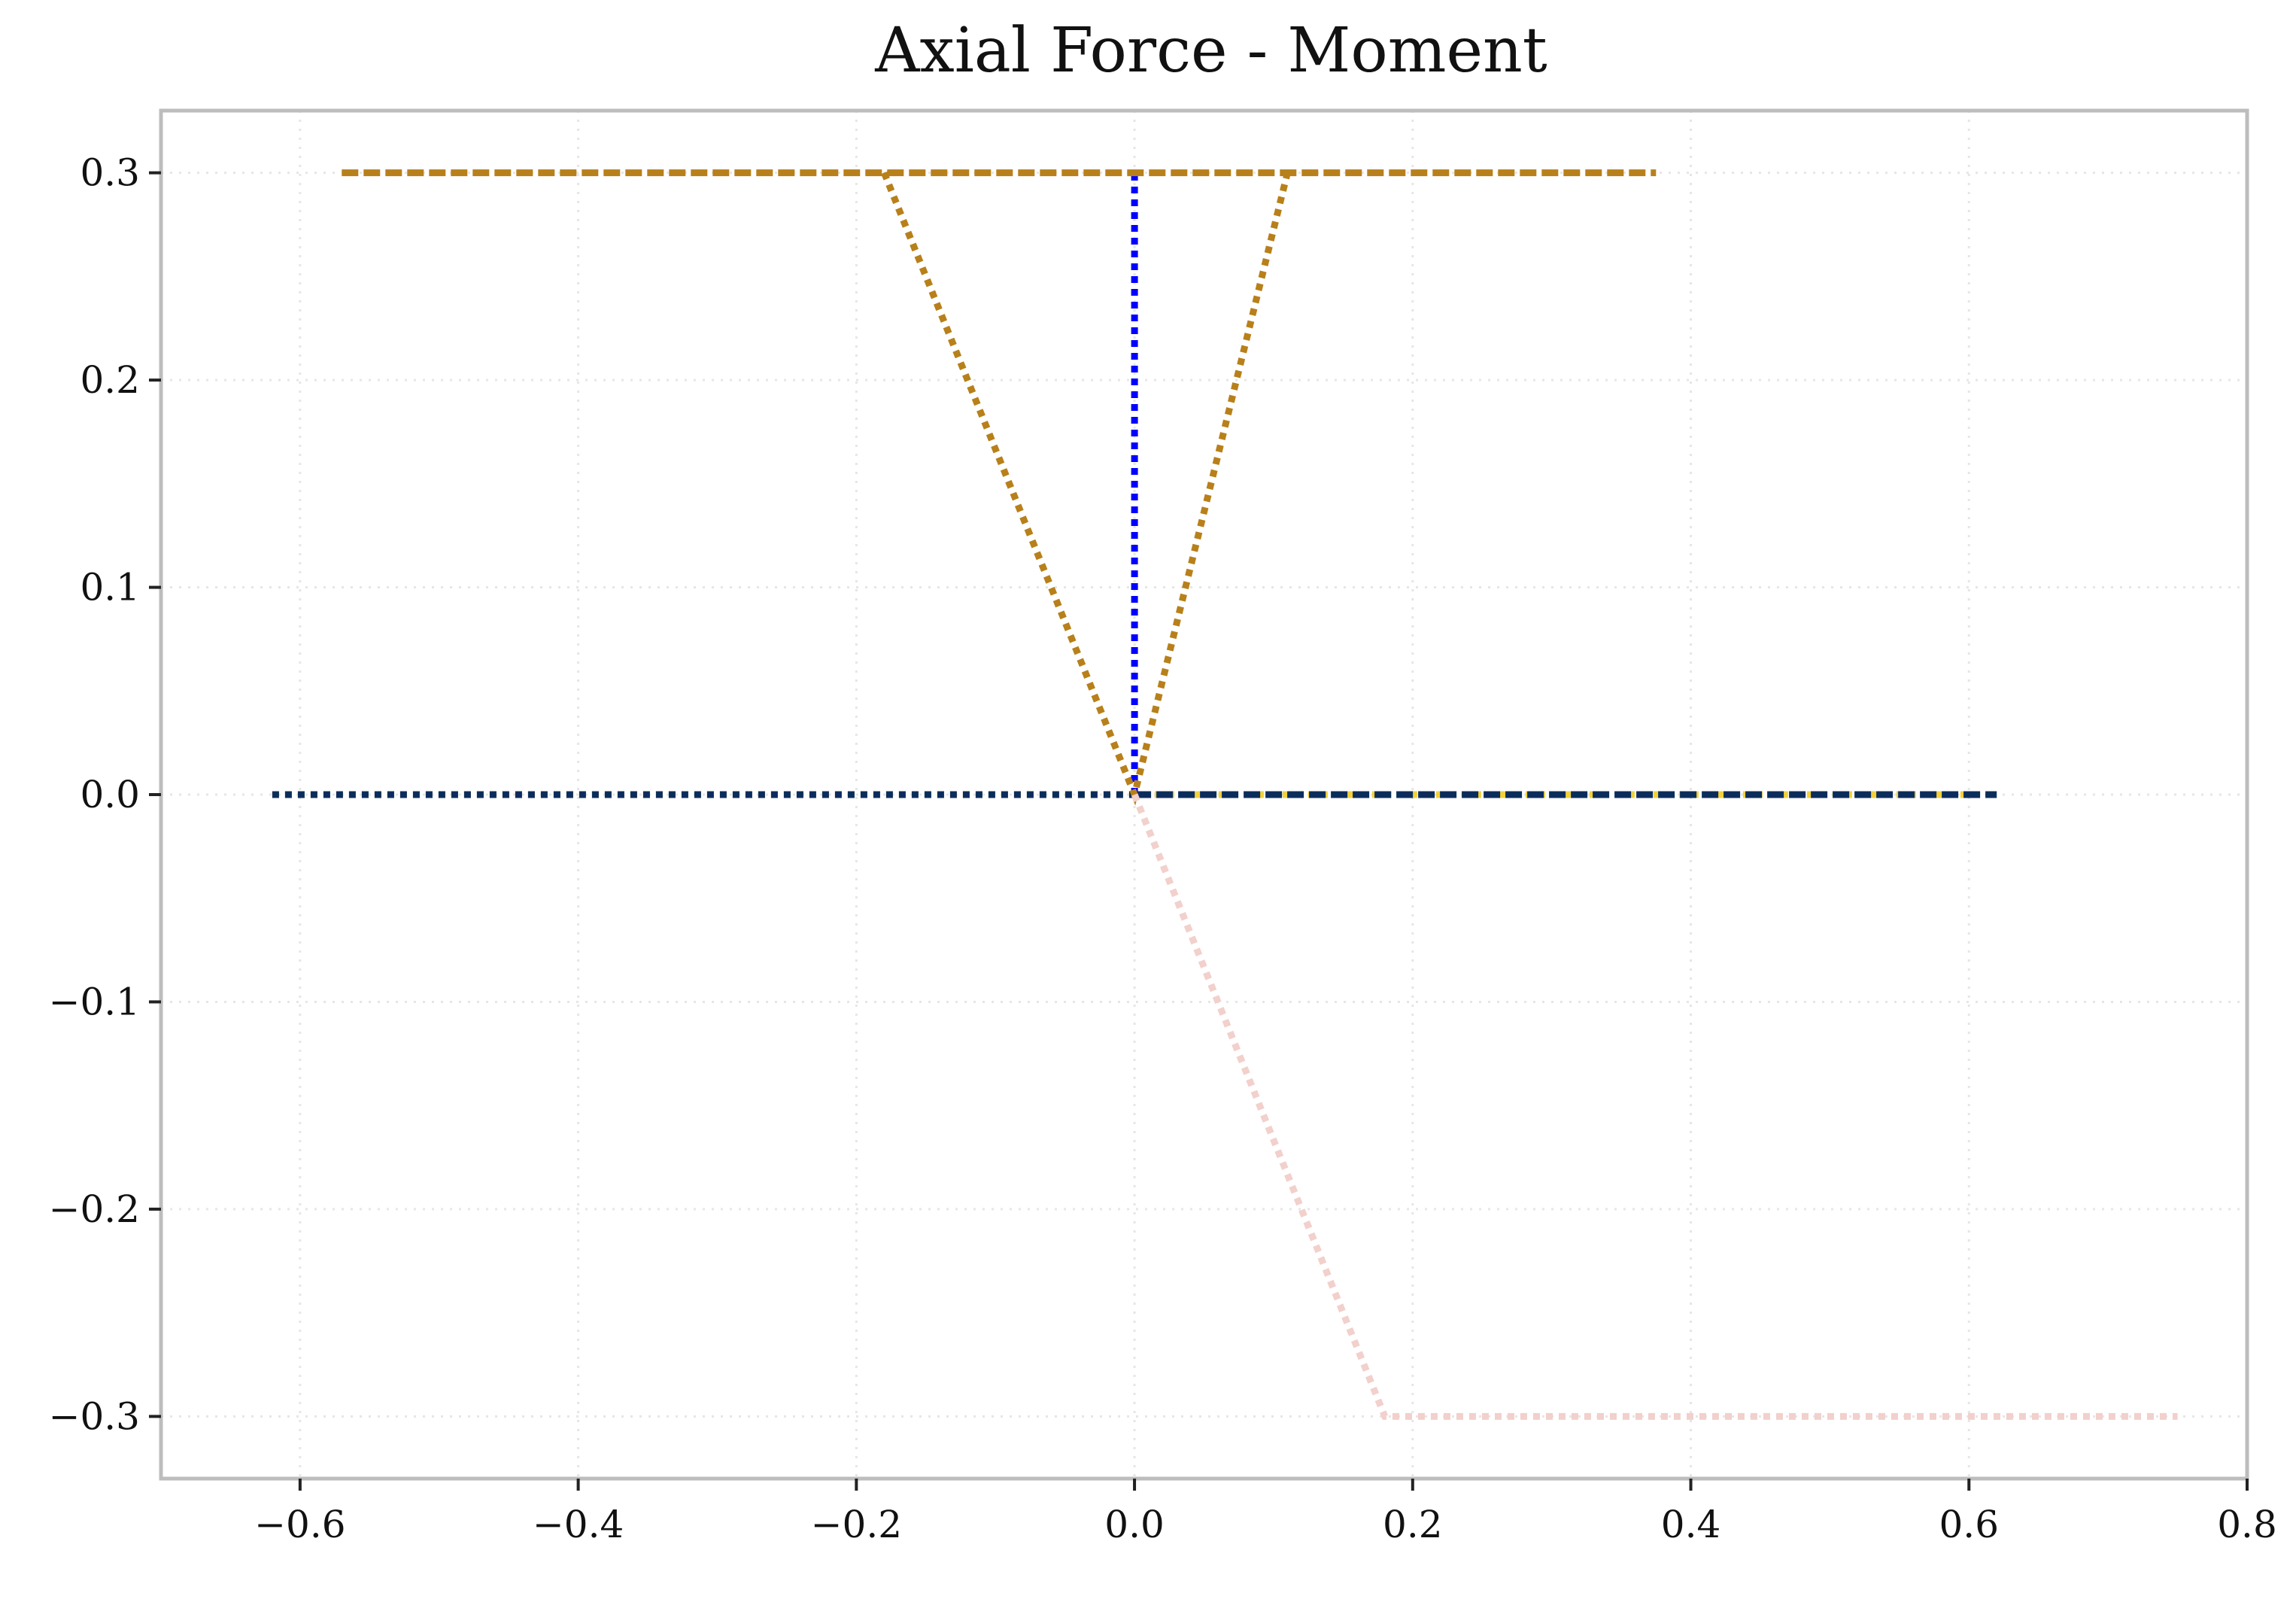 Image resolution: width=2296 pixels, height=1599 pixels. Describe the element at coordinates (110, 795) in the screenshot. I see `y-tick-label: 0.0` at that location.